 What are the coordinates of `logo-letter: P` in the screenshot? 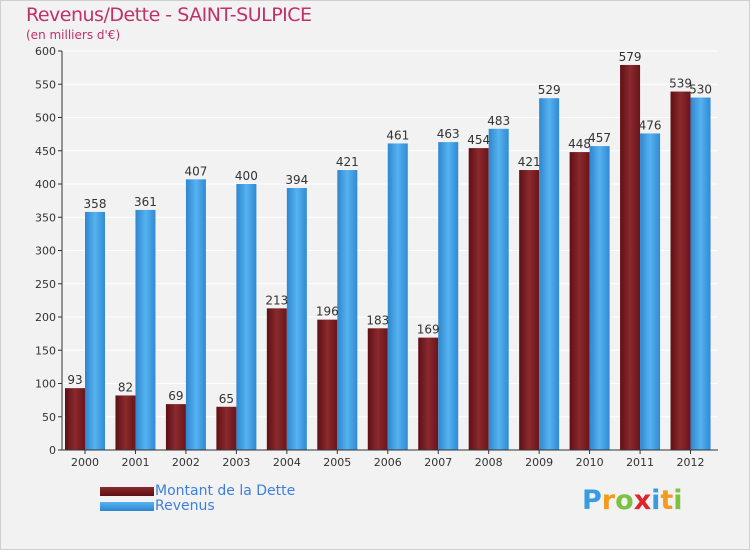 It's located at (592, 500).